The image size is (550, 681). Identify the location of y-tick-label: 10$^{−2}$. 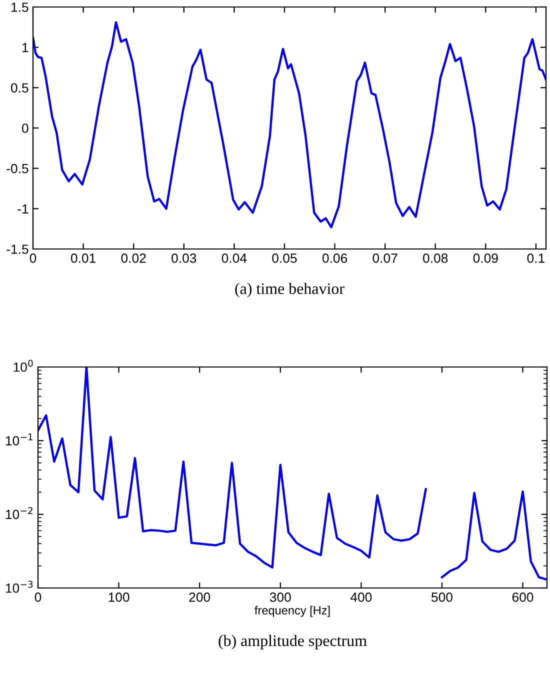
(19, 513).